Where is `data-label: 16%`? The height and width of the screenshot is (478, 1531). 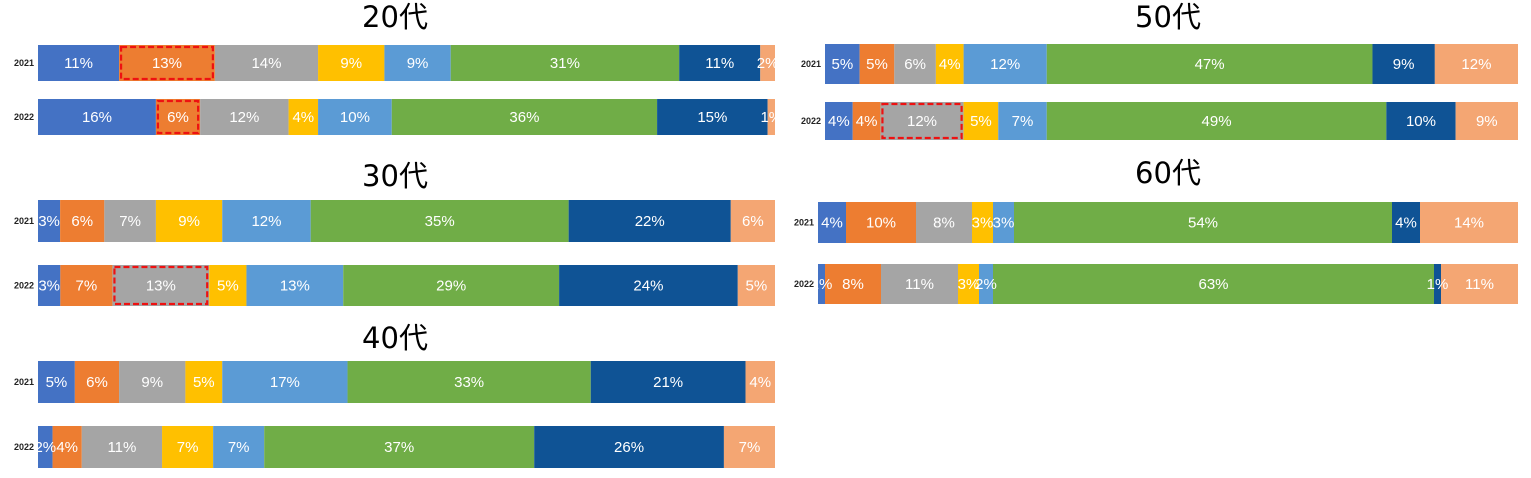 data-label: 16% is located at coordinates (97, 117).